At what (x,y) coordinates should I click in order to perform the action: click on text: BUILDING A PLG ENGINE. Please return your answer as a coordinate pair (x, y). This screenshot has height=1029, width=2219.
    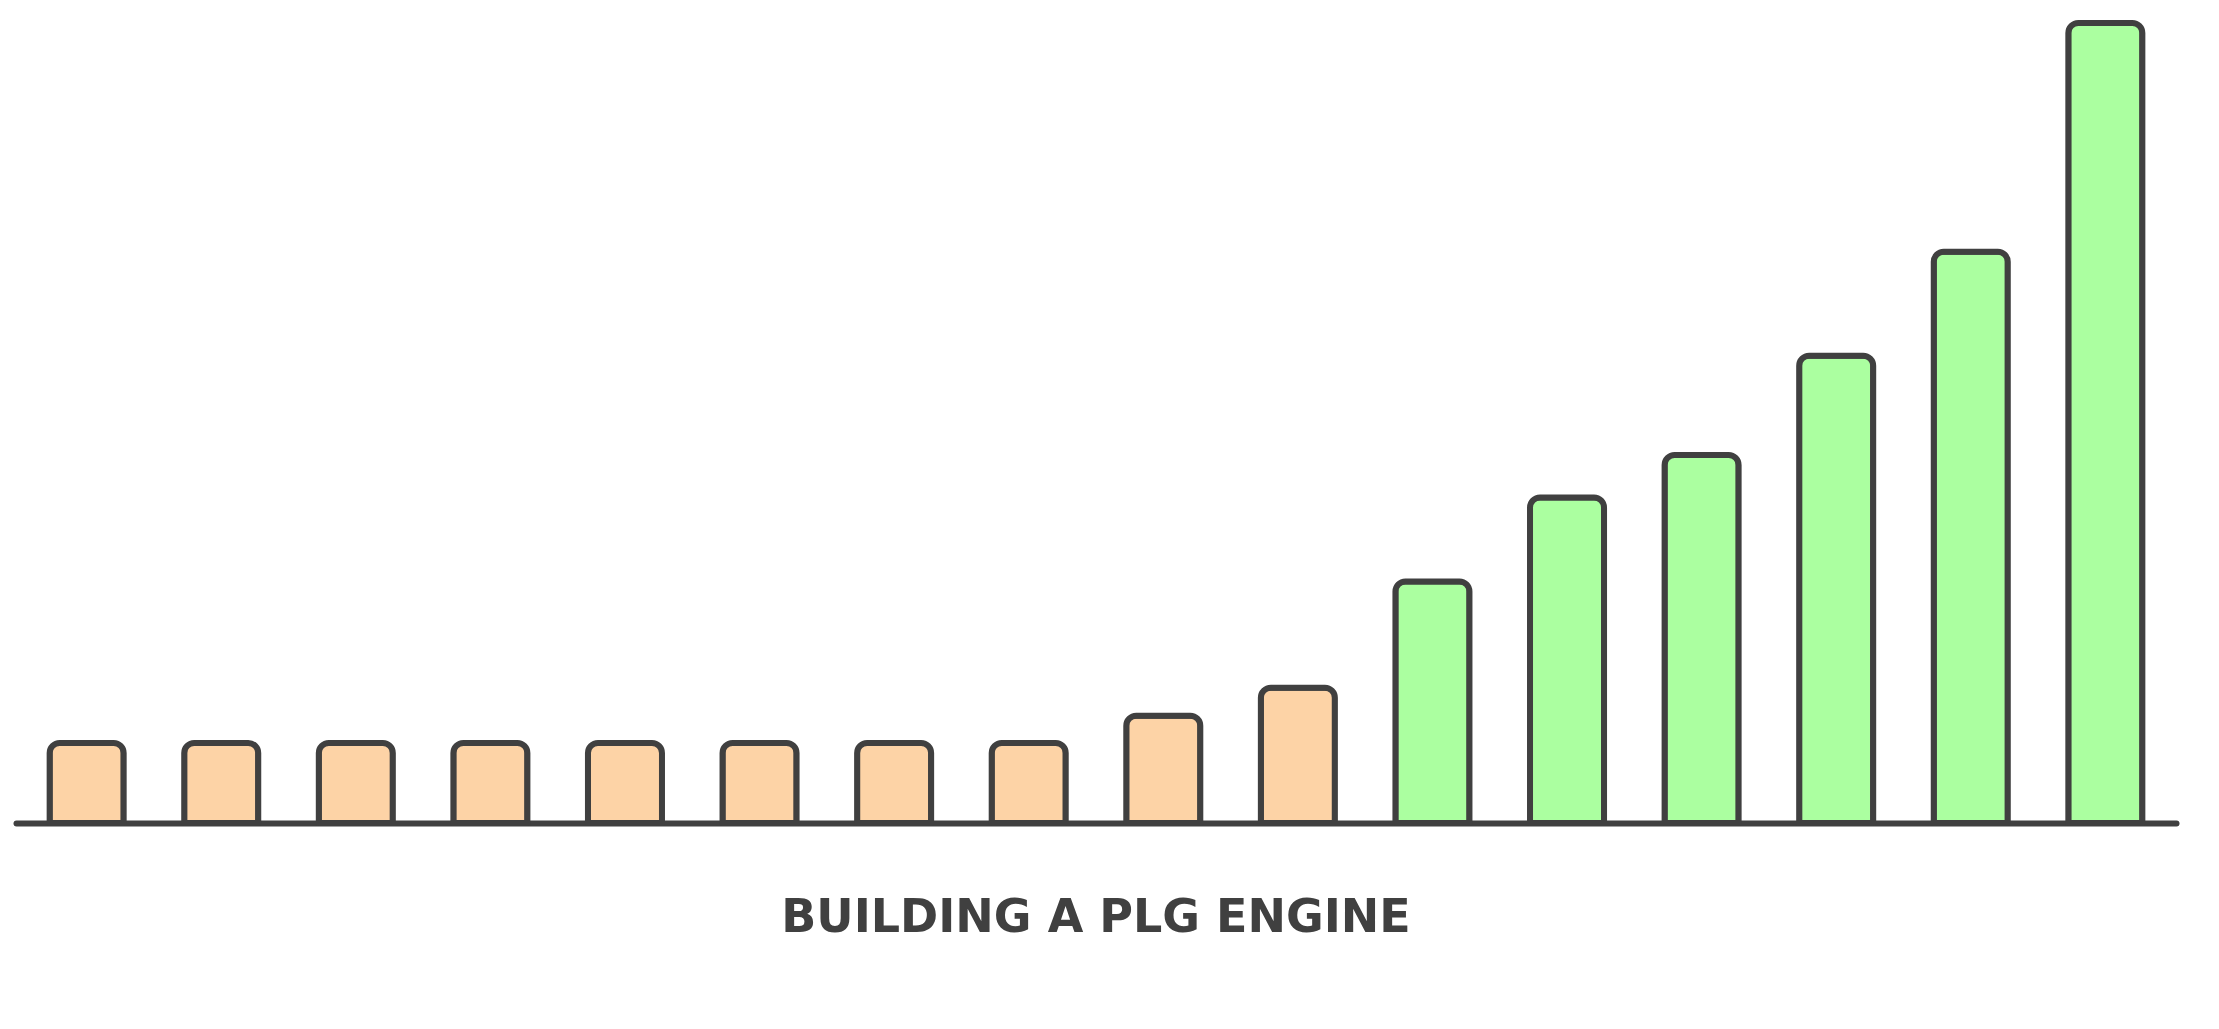
    Looking at the image, I should click on (1096, 916).